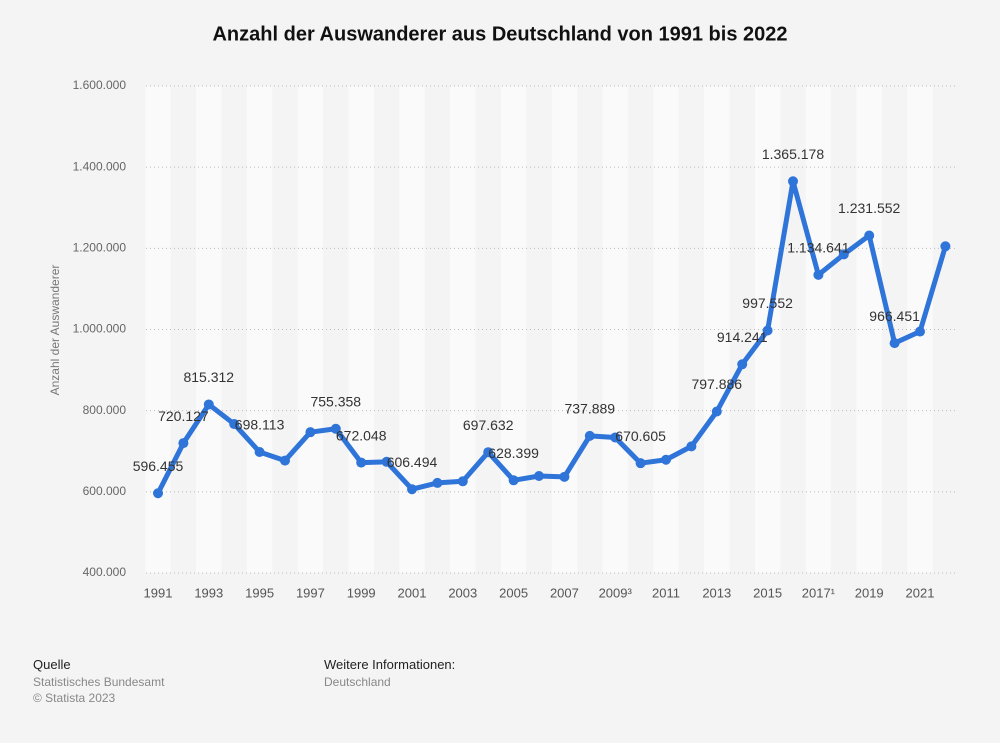 Image resolution: width=1000 pixels, height=743 pixels. I want to click on x-tick-label: 2015, so click(767, 592).